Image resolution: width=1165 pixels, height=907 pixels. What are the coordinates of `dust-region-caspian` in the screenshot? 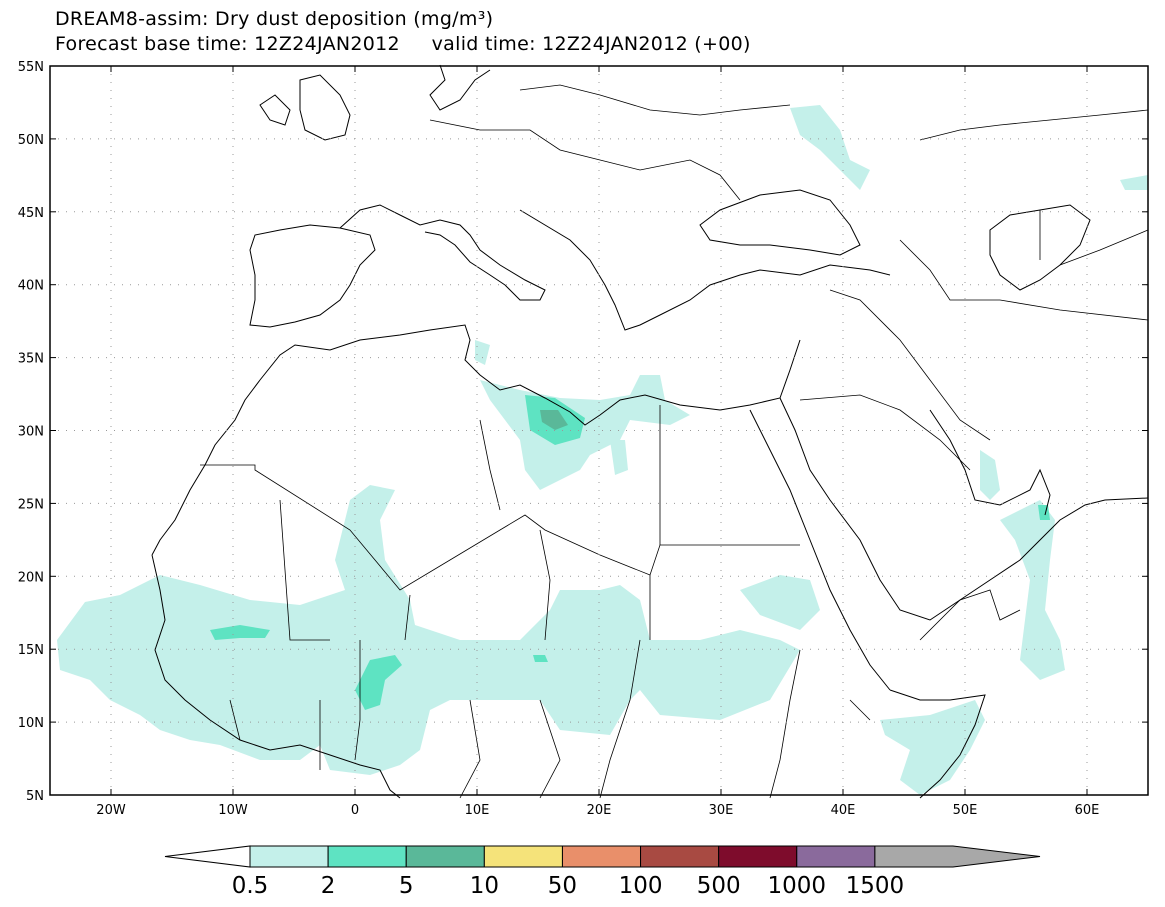 It's located at (1134, 182).